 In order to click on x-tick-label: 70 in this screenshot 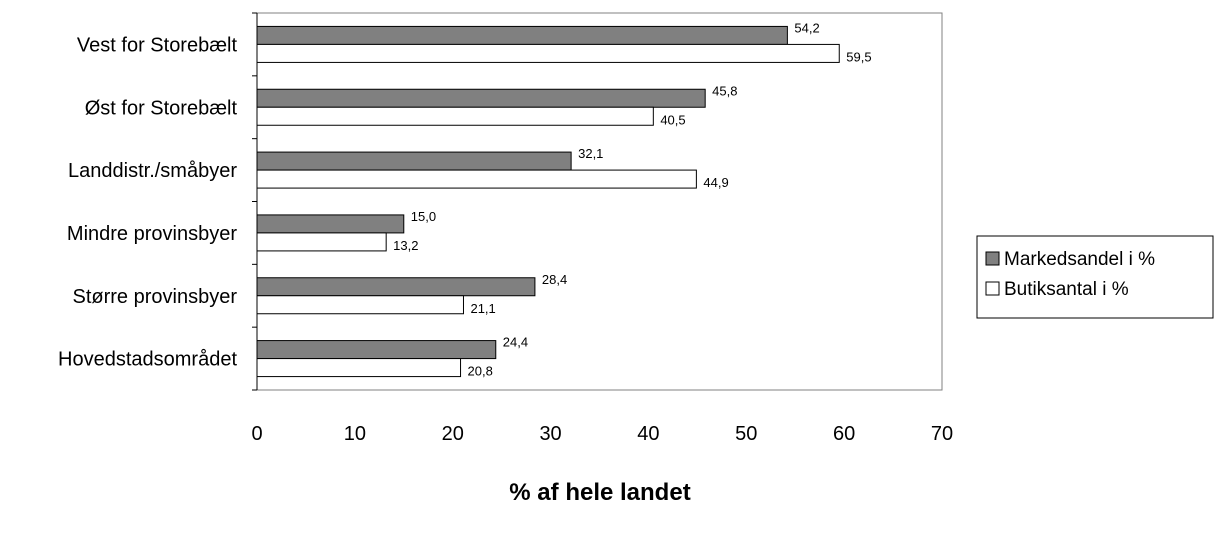, I will do `click(942, 434)`.